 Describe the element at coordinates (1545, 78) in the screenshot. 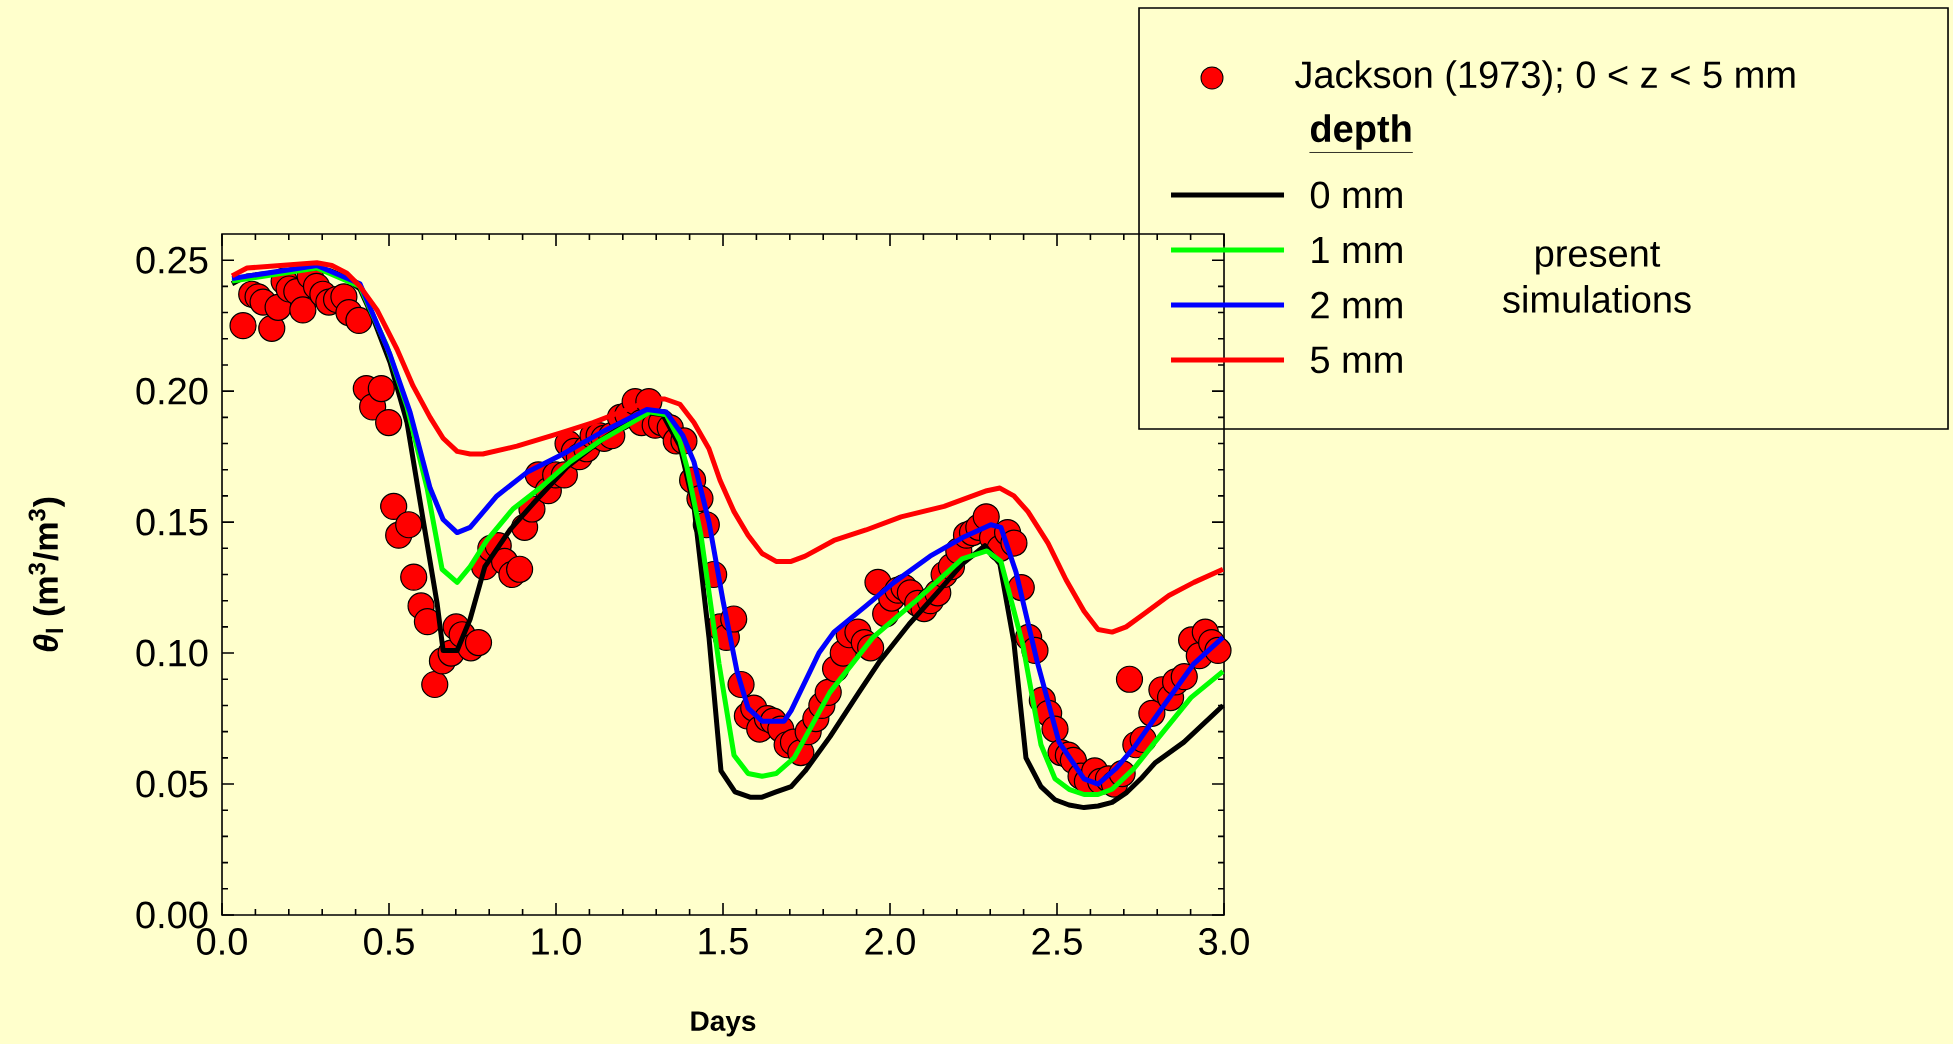

I see `legend-label: Jackson (1973); 0 < z < 5 mm` at that location.